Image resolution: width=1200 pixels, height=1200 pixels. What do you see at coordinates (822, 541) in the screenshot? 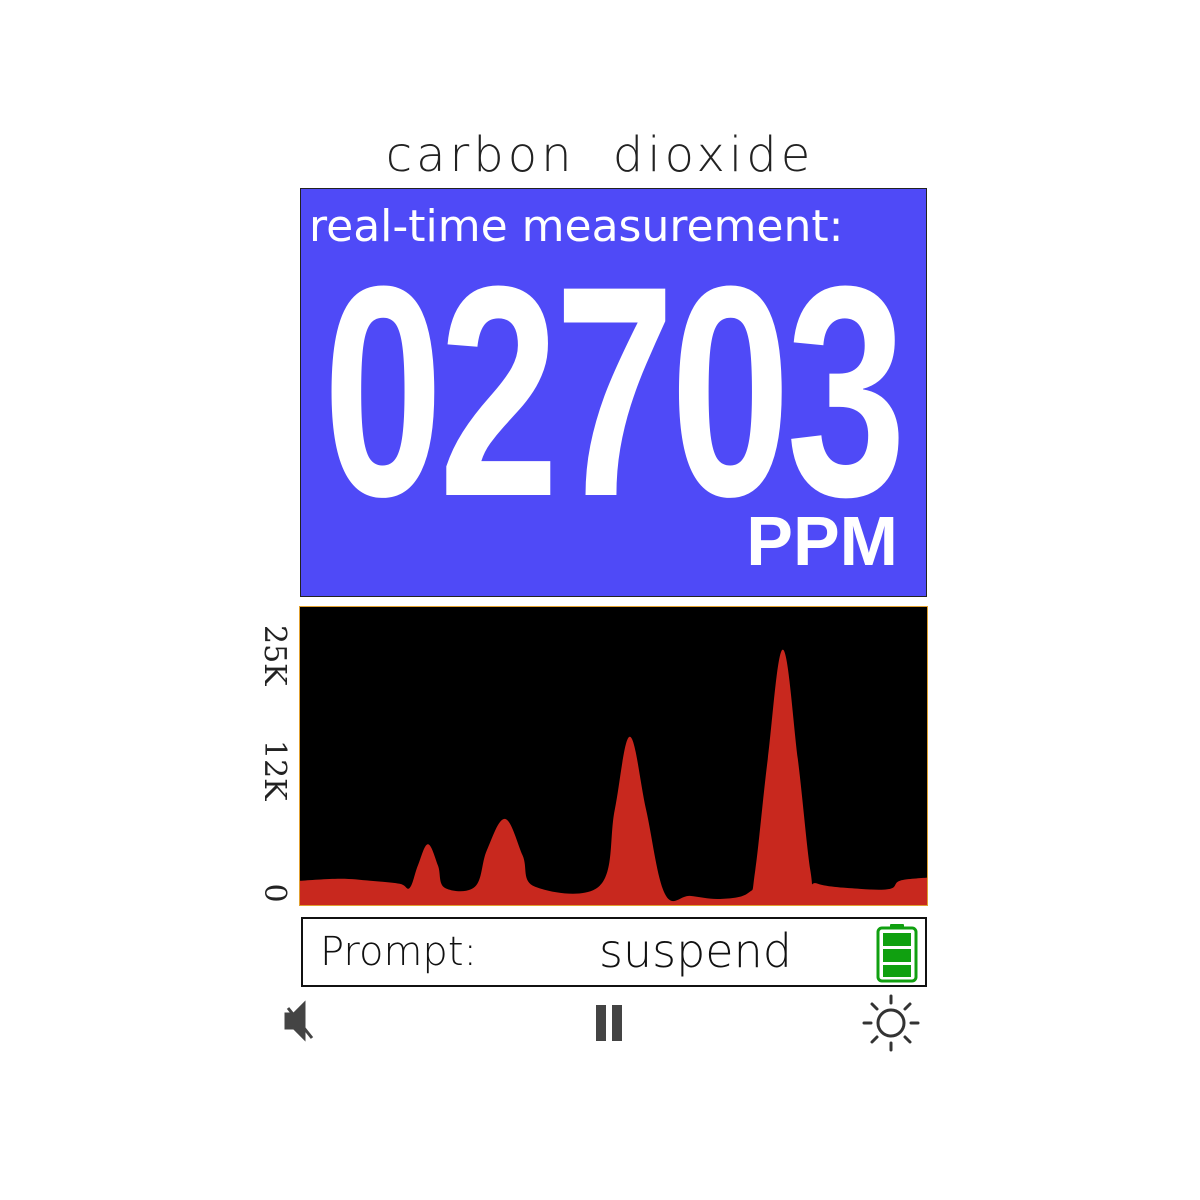
I see `unit-label: PPM` at bounding box center [822, 541].